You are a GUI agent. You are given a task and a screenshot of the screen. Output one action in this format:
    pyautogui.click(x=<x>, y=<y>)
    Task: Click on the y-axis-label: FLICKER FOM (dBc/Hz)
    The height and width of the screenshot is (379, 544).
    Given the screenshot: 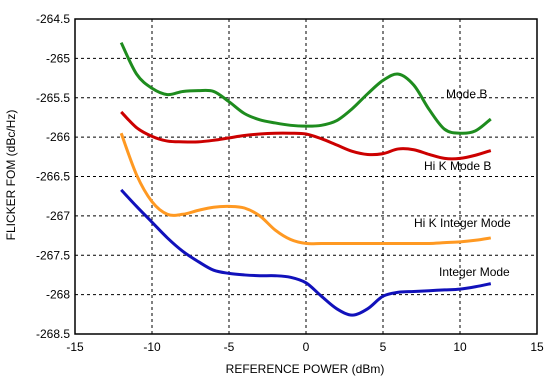 What is the action you would take?
    pyautogui.click(x=11, y=175)
    